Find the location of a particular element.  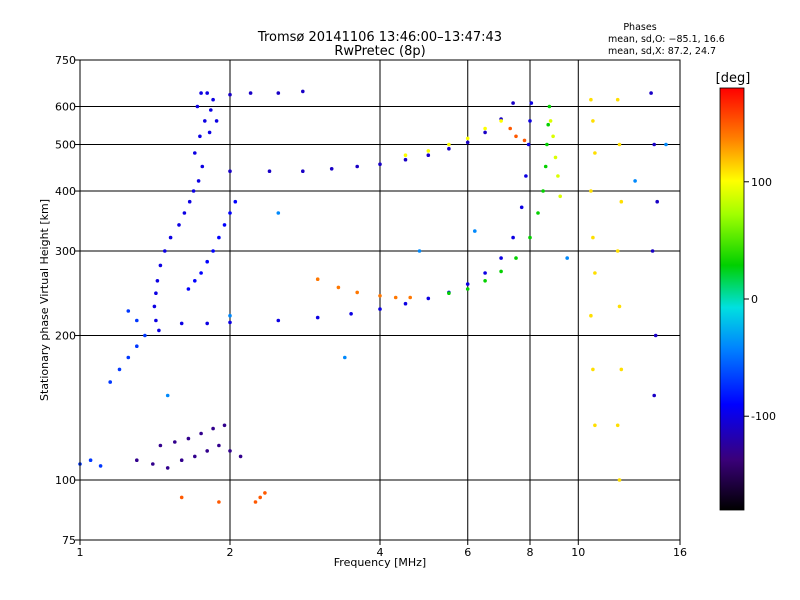

x-axis-ticks: 1 2 4 6 8 10 16 is located at coordinates (382, 549).